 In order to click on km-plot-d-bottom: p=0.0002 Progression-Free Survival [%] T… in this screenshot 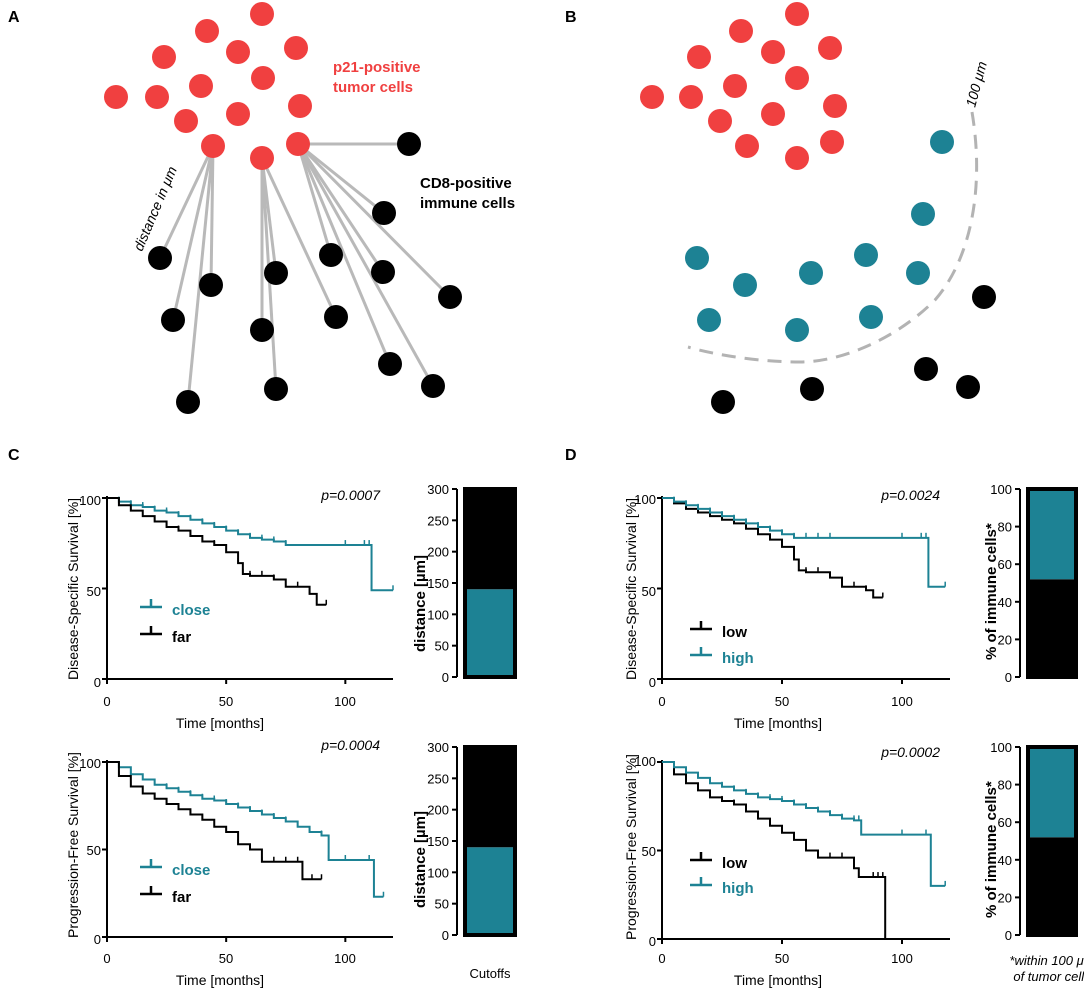, I will do `click(786, 866)`.